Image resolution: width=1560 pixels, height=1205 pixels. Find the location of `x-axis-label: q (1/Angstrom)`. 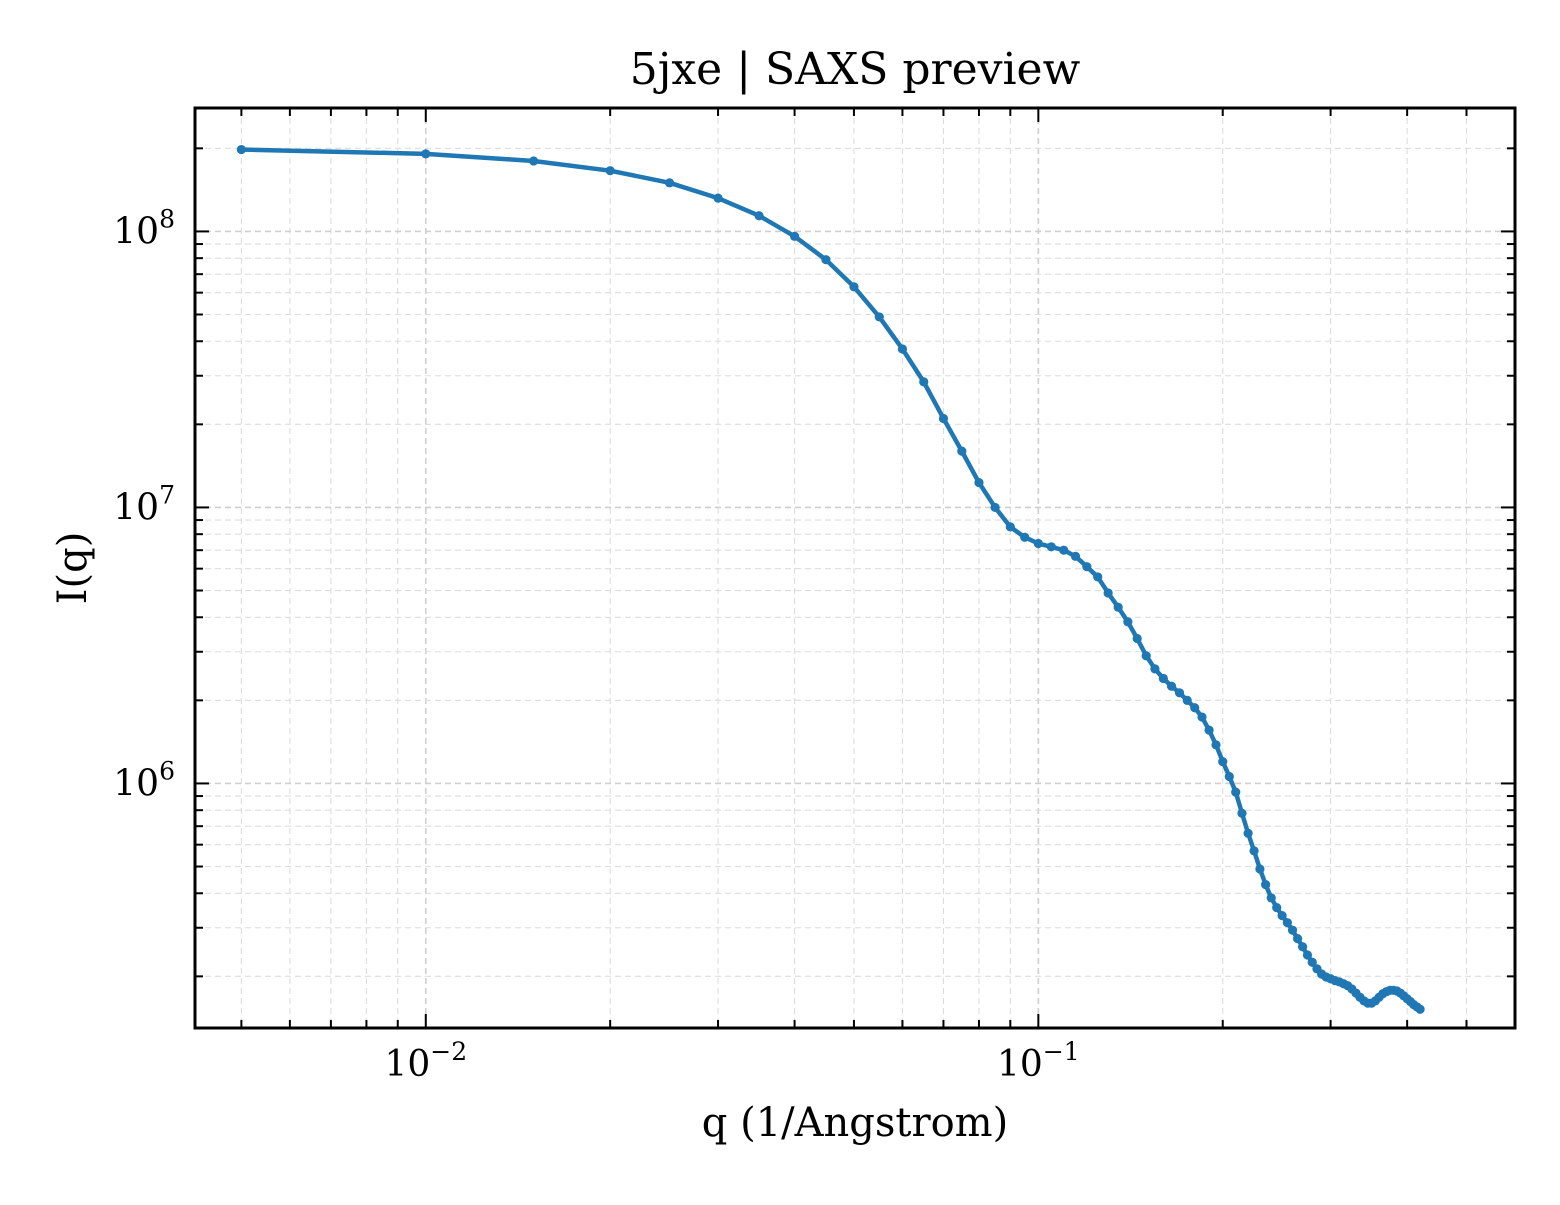

x-axis-label: q (1/Angstrom) is located at coordinates (855, 1123).